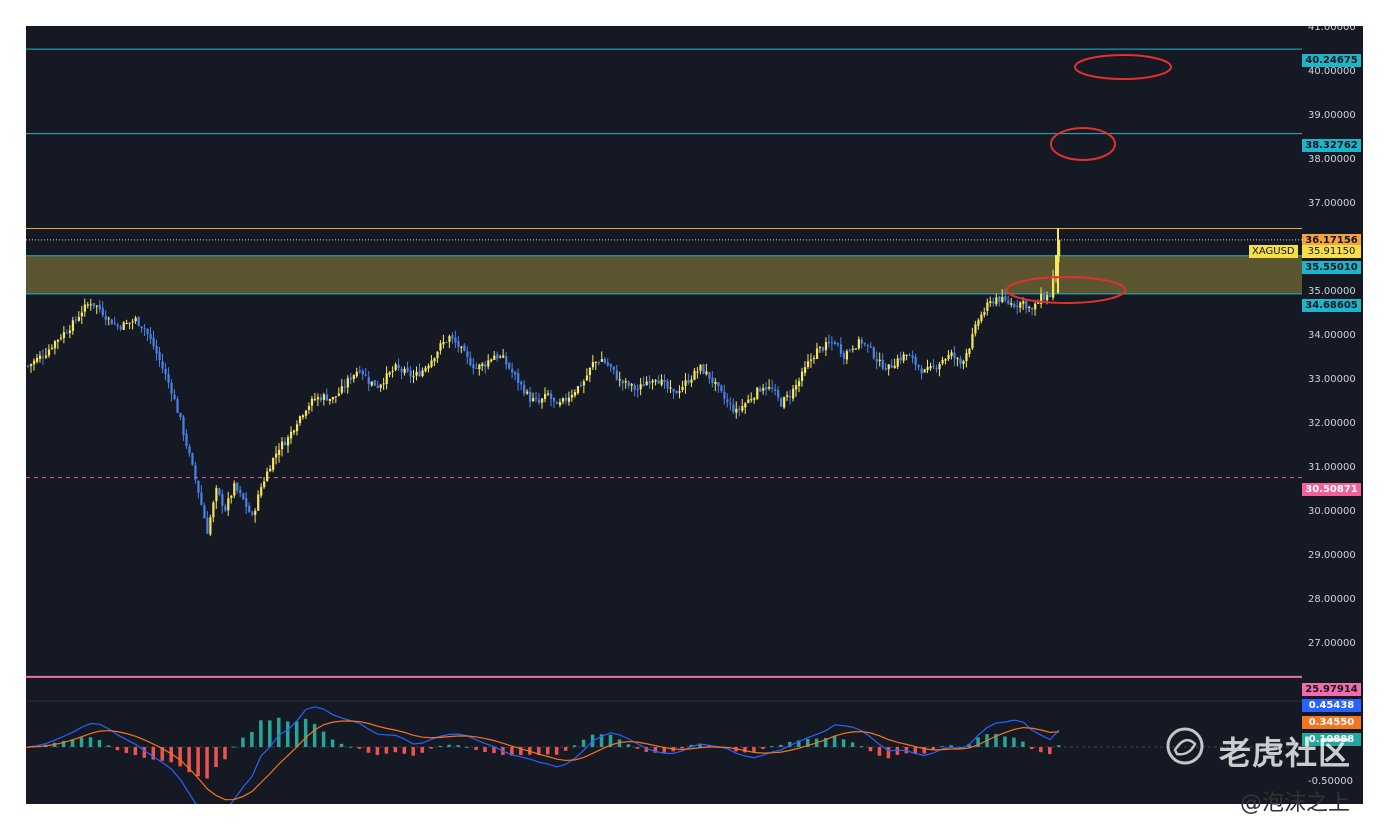 The width and height of the screenshot is (1389, 830). Describe the element at coordinates (1332, 71) in the screenshot. I see `tick-40: 40.00000` at that location.